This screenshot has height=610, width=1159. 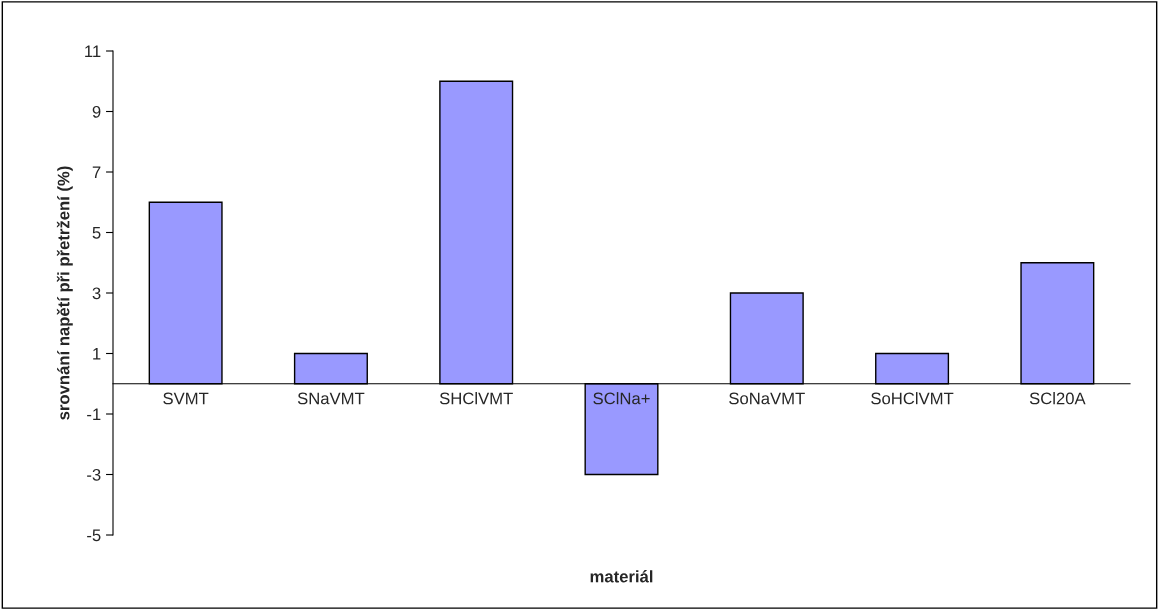 I want to click on x-tick-label: SNaVMT, so click(x=331, y=398).